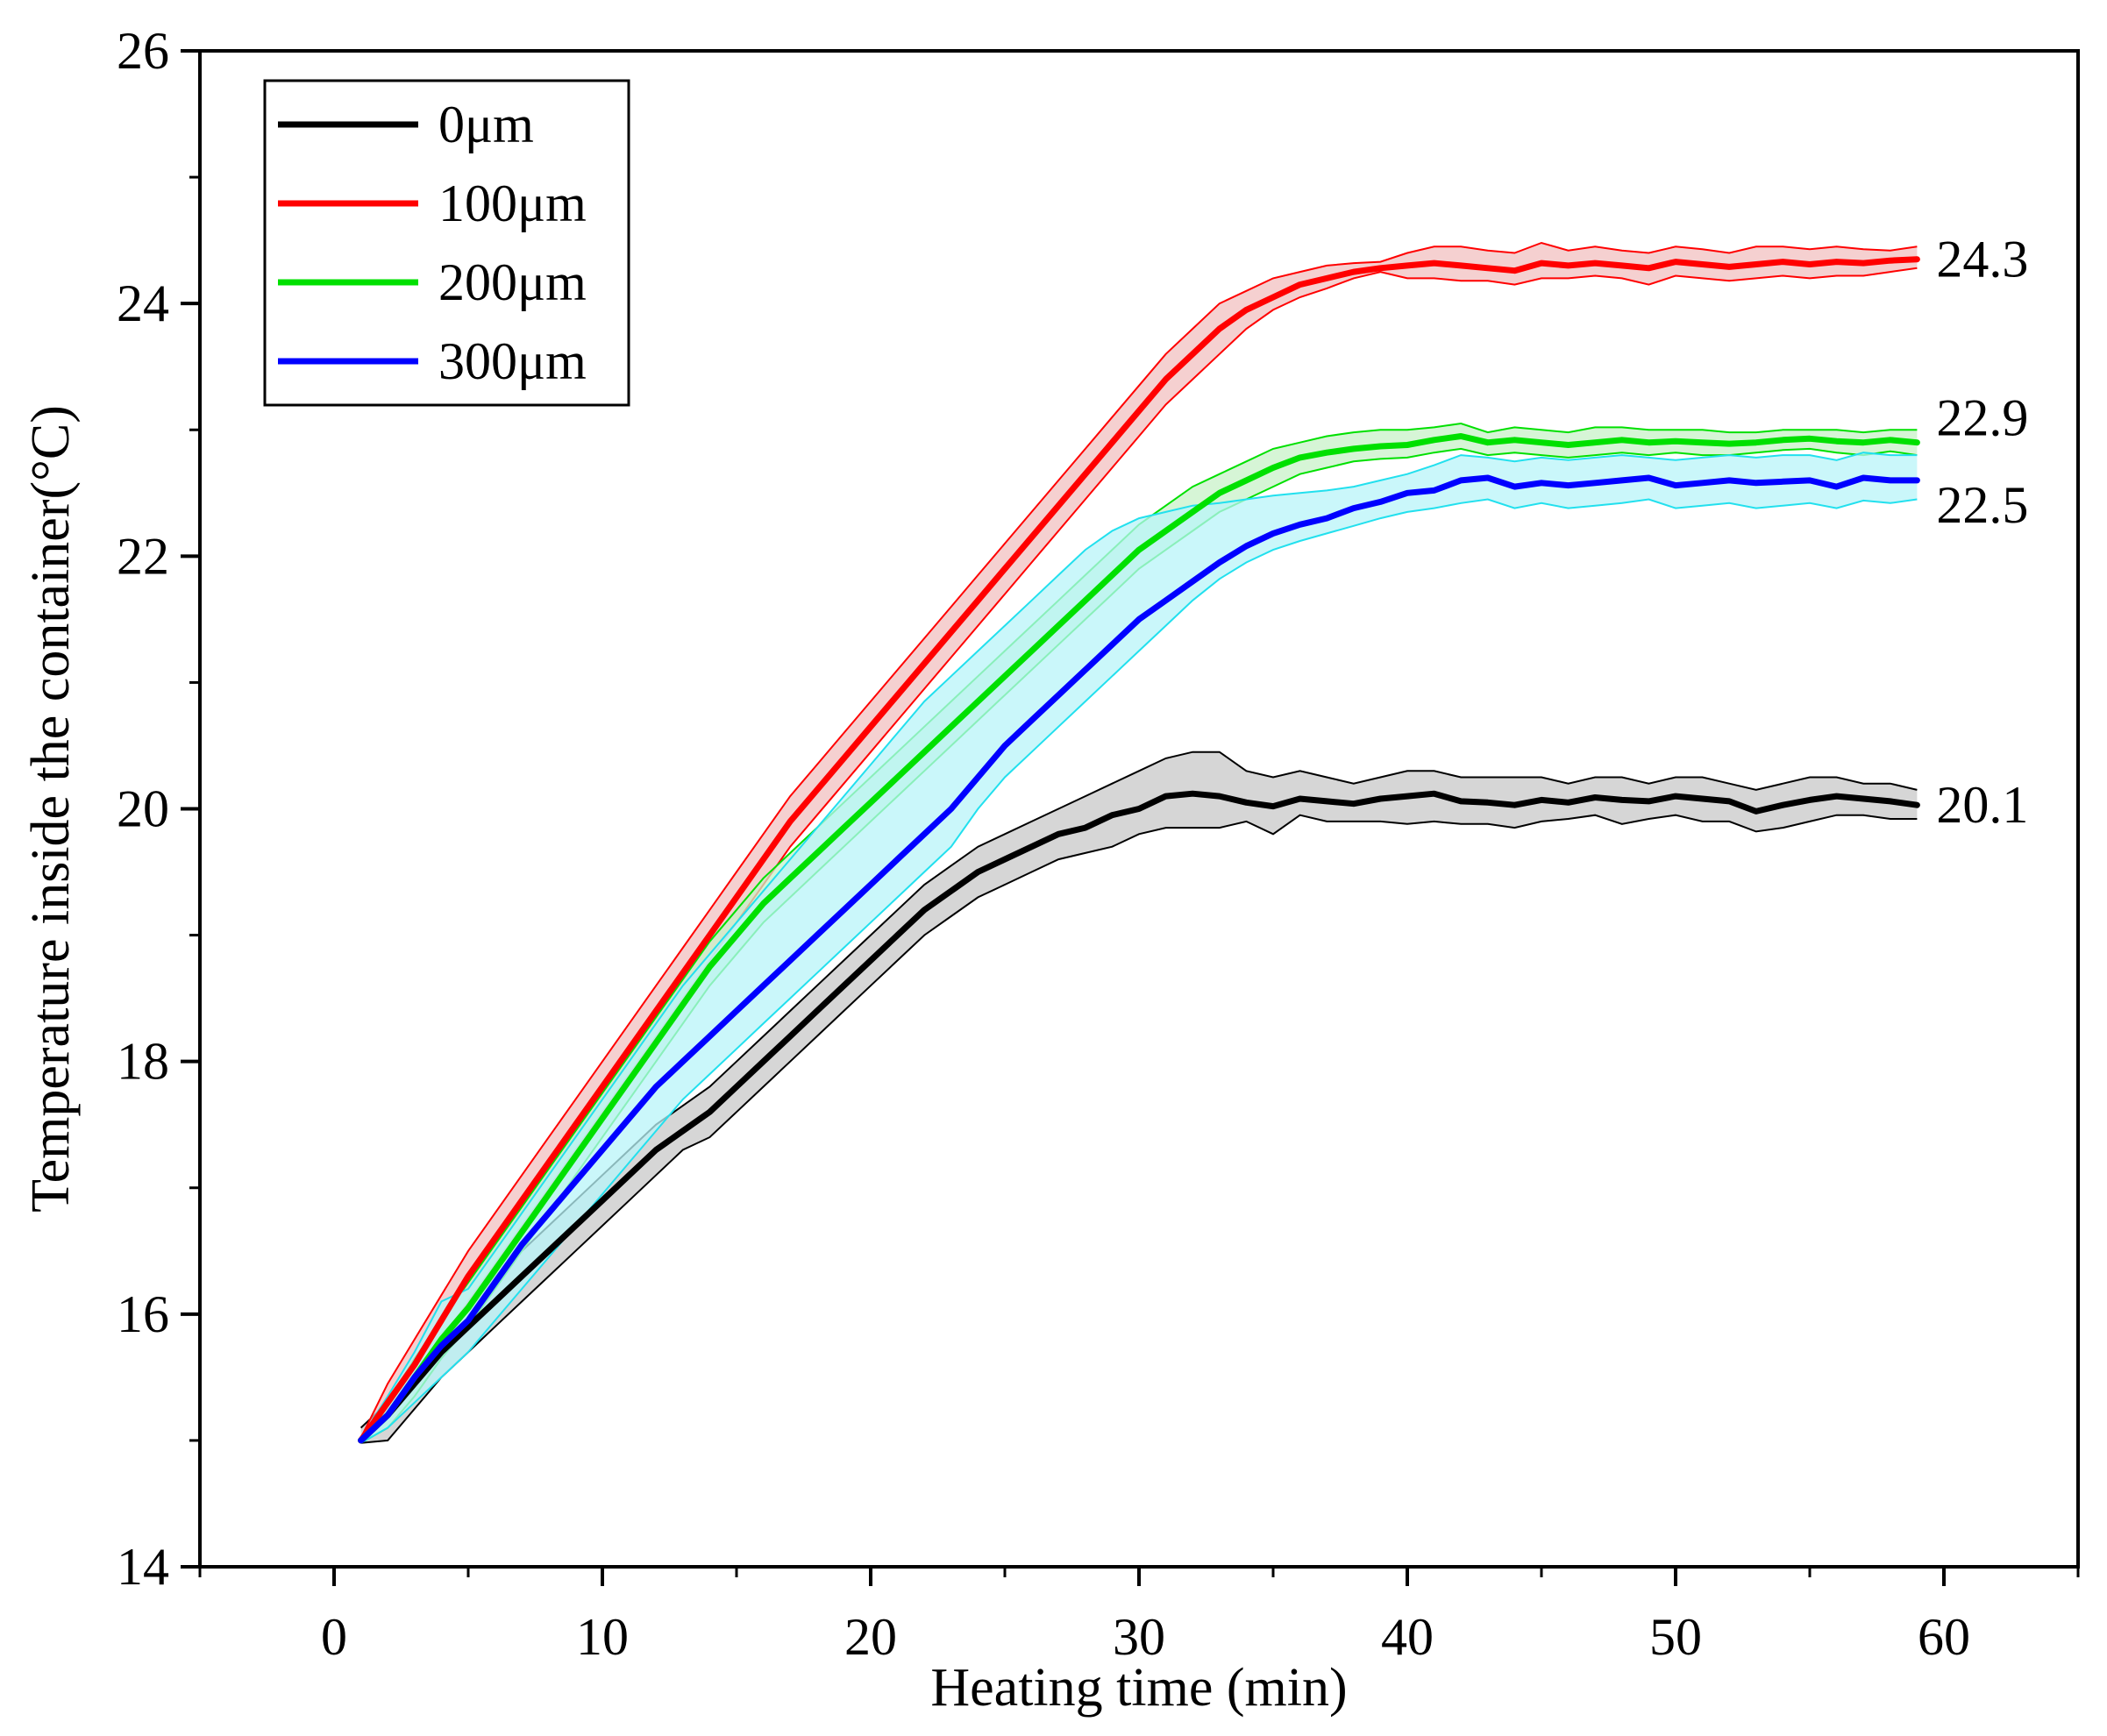 The width and height of the screenshot is (2107, 1736). What do you see at coordinates (1944, 1637) in the screenshot?
I see `x-tick-label: 60` at bounding box center [1944, 1637].